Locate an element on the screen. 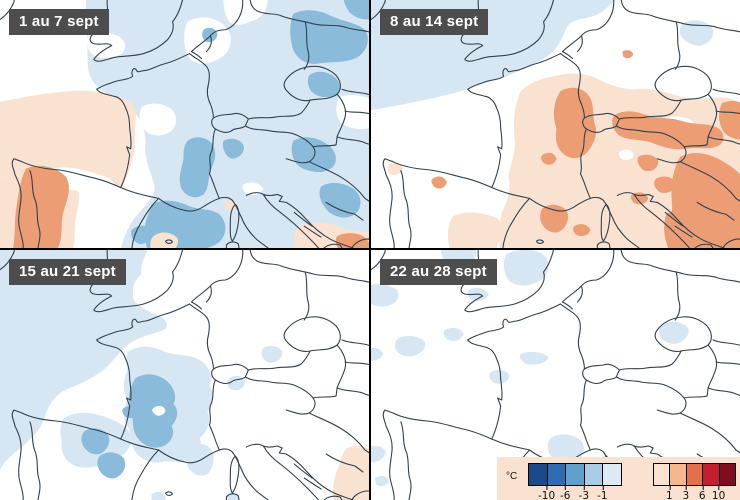 Image resolution: width=740 pixels, height=500 pixels. legend-cold-bar: -10 -6 -3 -1 is located at coordinates (575, 481).